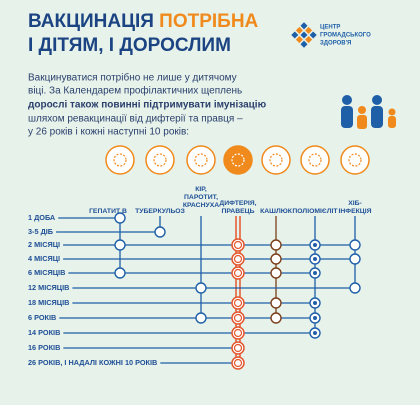  Describe the element at coordinates (201, 197) in the screenshot. I see `column-label: ПАРОТИТ,` at that location.